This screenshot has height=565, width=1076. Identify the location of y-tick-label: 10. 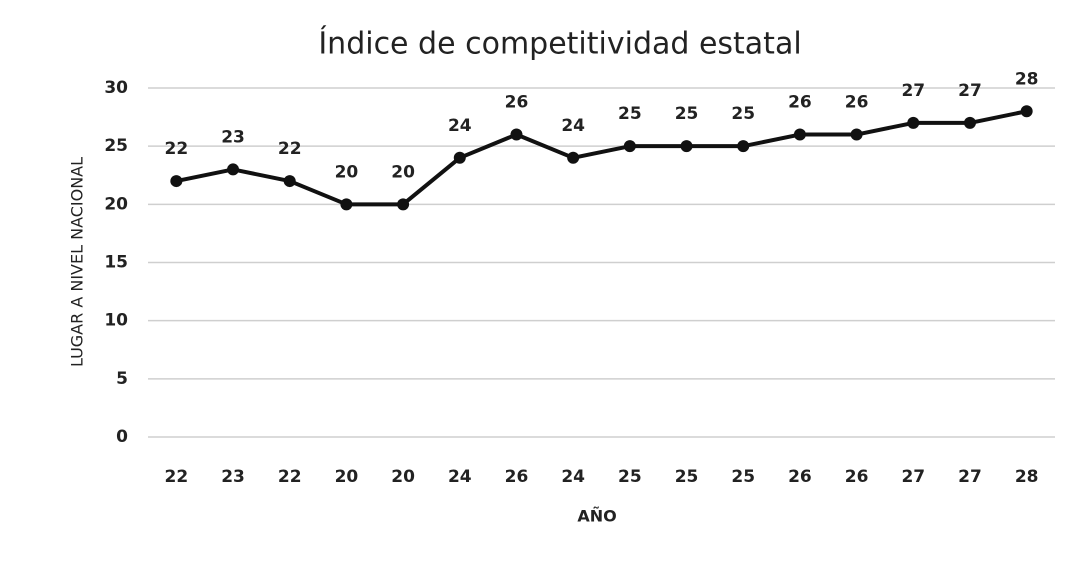
(116, 321).